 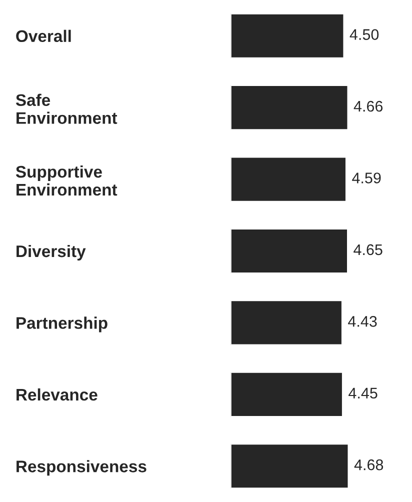 What do you see at coordinates (362, 321) in the screenshot?
I see `data-label: 4.43` at bounding box center [362, 321].